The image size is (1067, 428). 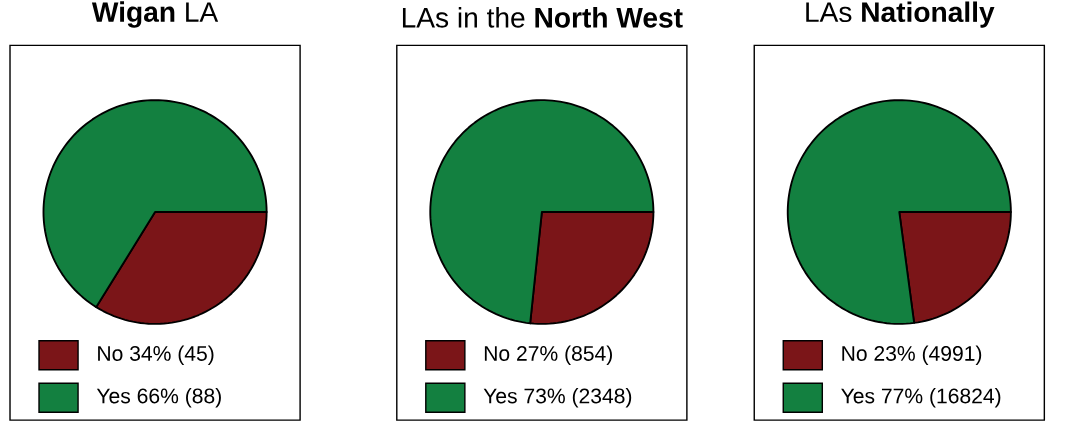 What do you see at coordinates (564, 355) in the screenshot?
I see `data-label: 27% (854)` at bounding box center [564, 355].